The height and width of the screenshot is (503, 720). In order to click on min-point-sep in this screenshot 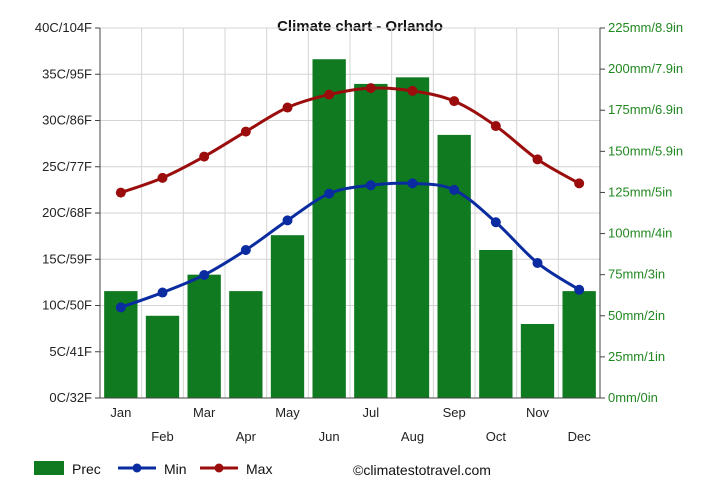, I will do `click(454, 189)`.